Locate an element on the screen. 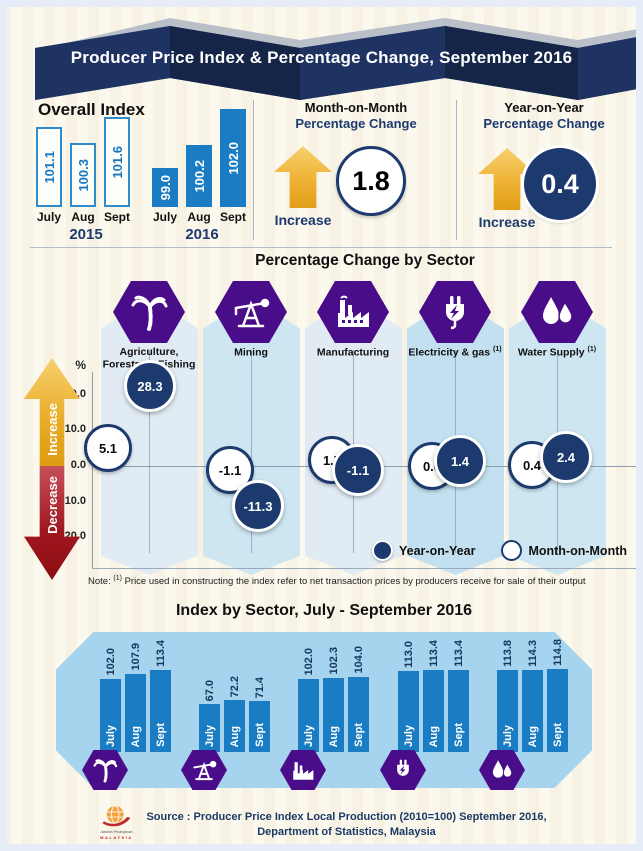  electric-plug-icon is located at coordinates (403, 767).